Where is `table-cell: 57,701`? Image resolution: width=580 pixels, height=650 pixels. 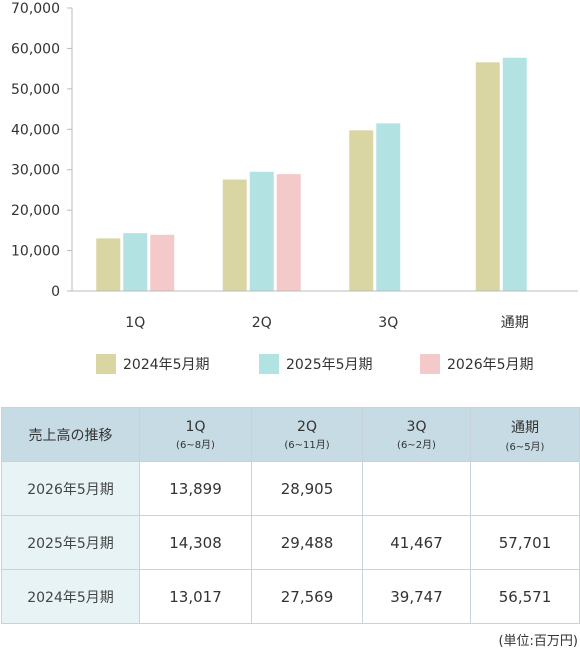
table-cell: 57,701 is located at coordinates (525, 542).